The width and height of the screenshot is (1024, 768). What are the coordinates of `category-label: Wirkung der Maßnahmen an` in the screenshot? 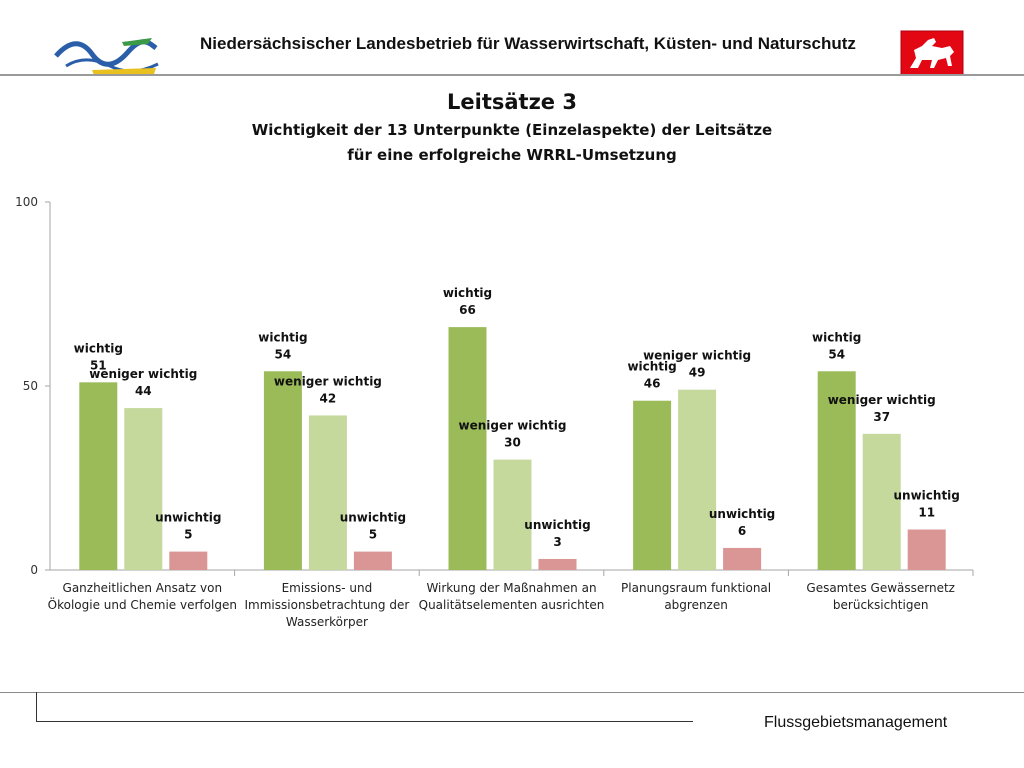 It's located at (511, 588).